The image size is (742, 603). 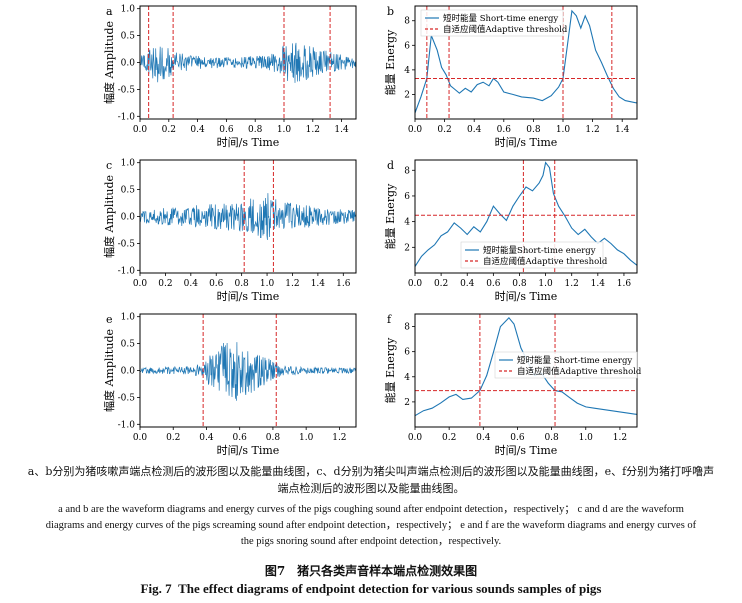 I want to click on legend-energy-label: 短时能量Short-time energy, so click(x=539, y=250).